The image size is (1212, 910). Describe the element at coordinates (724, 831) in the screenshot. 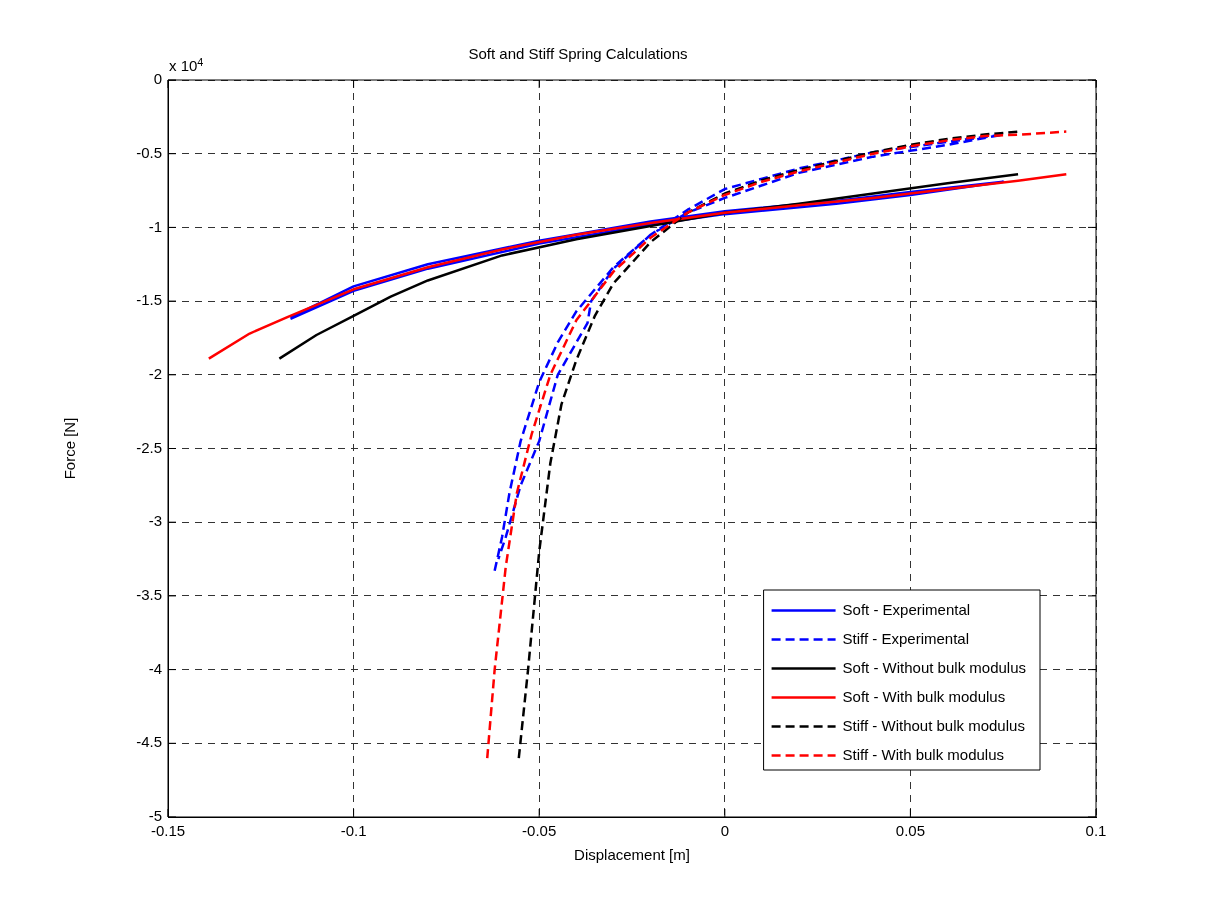

I see `x-tick-label: 0` at that location.